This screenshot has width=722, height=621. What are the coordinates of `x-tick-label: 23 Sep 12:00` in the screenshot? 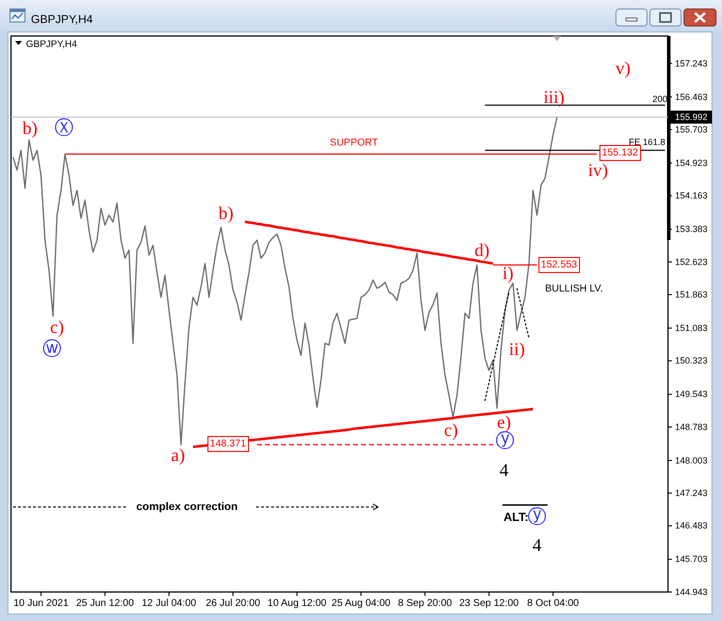 It's located at (489, 604).